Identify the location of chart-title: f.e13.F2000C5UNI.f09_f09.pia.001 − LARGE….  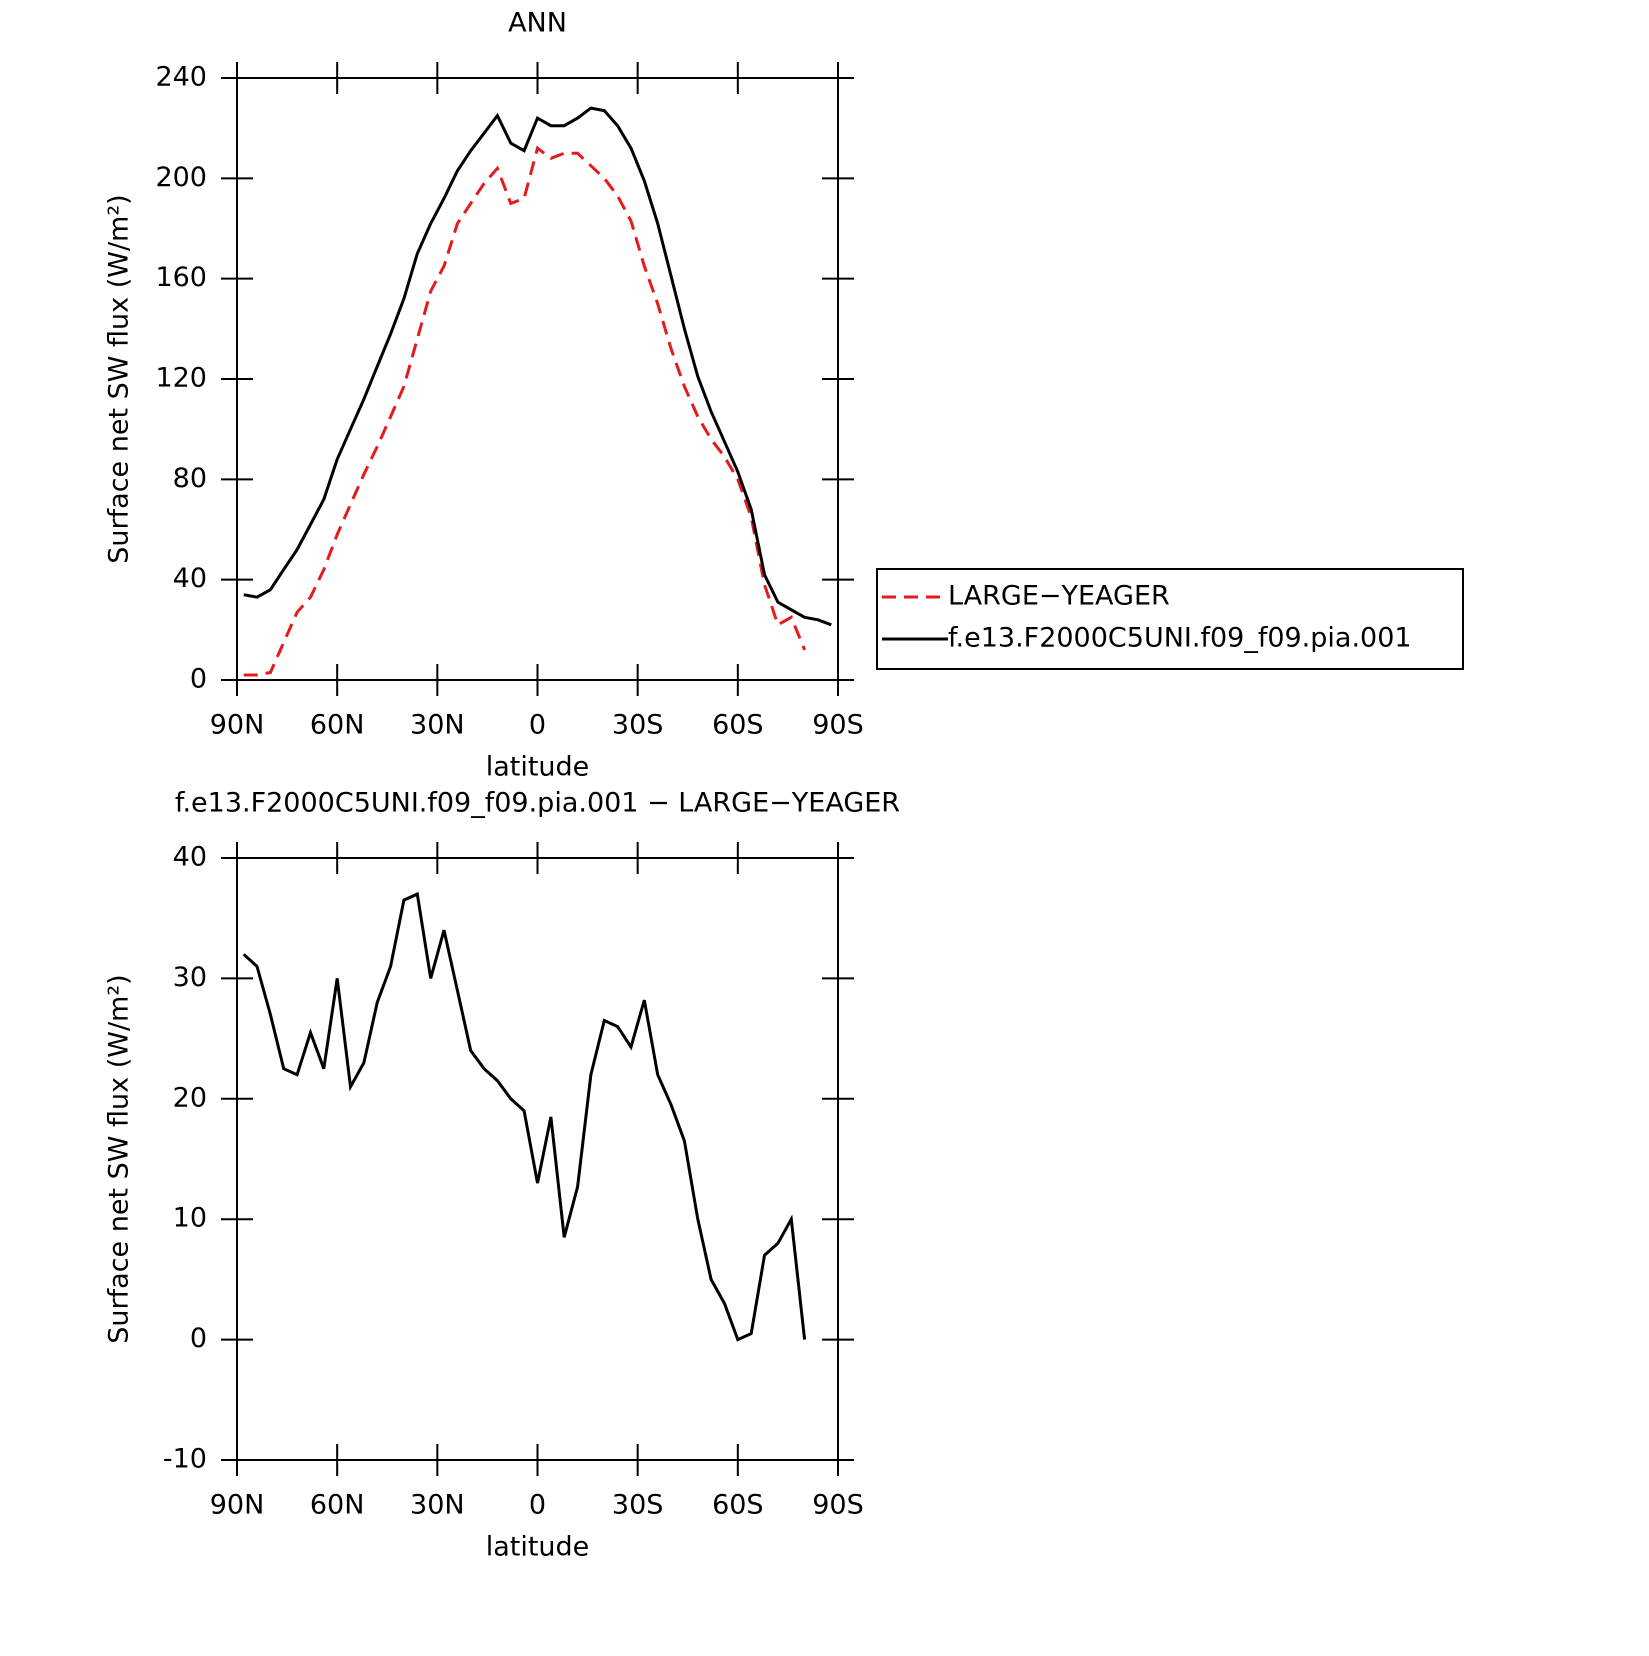
(537, 803).